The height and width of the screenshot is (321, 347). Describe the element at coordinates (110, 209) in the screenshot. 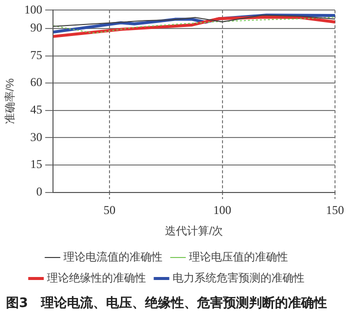

I see `x-tick-label: 50` at that location.